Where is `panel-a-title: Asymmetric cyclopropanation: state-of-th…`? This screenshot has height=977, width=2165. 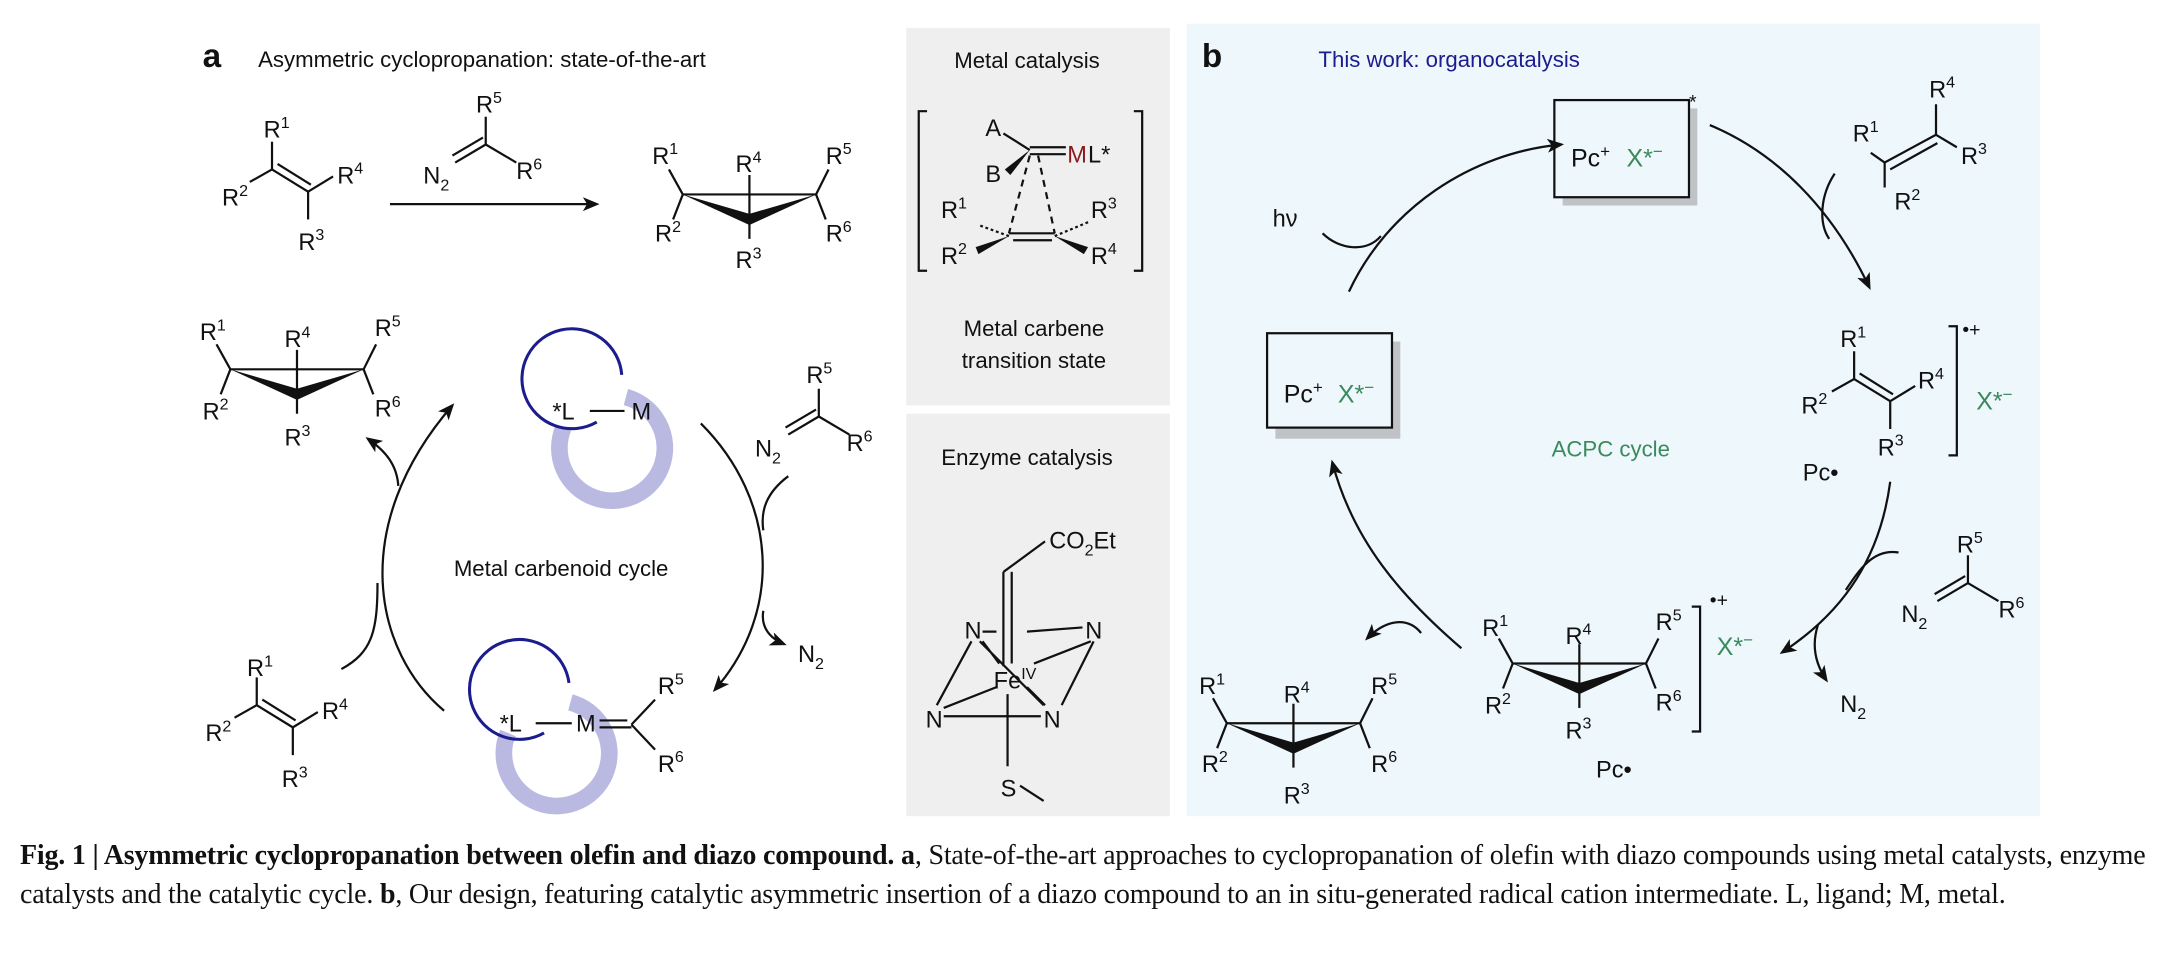
panel-a-title: Asymmetric cyclopropanation: state-of-th… is located at coordinates (482, 59).